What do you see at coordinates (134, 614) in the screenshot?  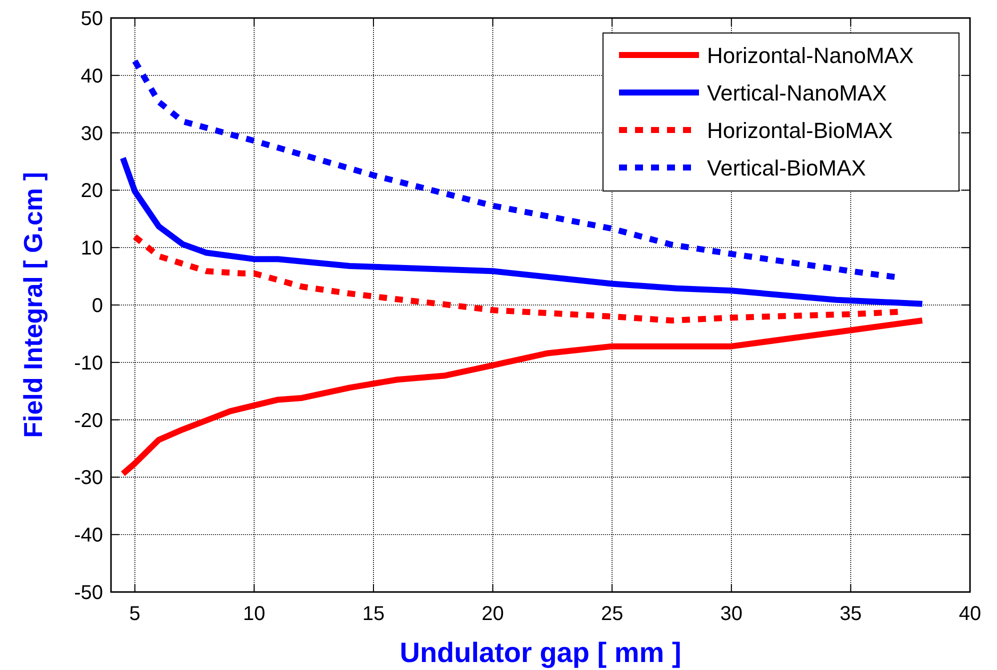 I see `x-tick-label: 5` at bounding box center [134, 614].